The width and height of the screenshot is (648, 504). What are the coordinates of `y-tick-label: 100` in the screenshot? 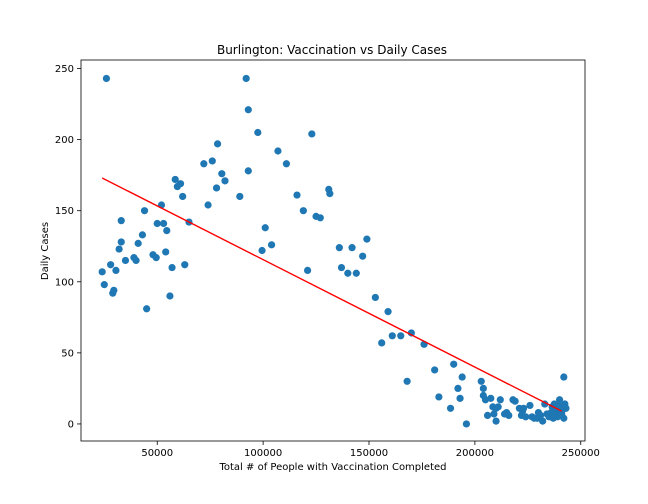 It's located at (64, 282).